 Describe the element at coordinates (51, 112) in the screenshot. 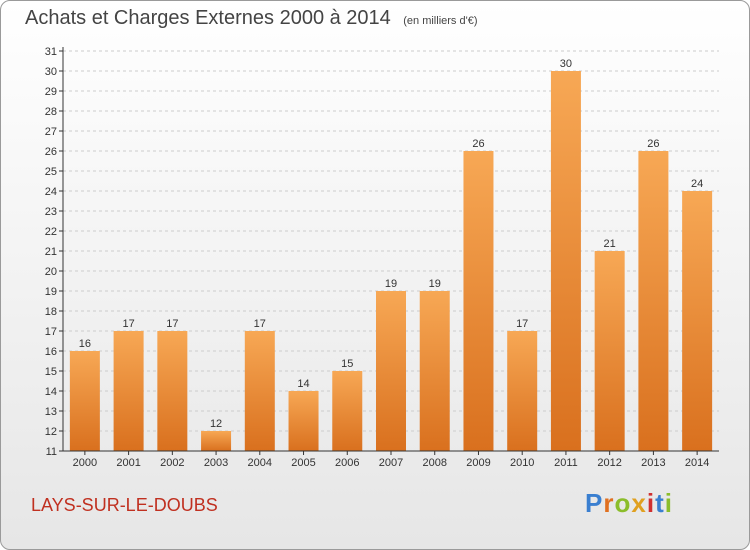

I see `y-tick-label: 28` at that location.